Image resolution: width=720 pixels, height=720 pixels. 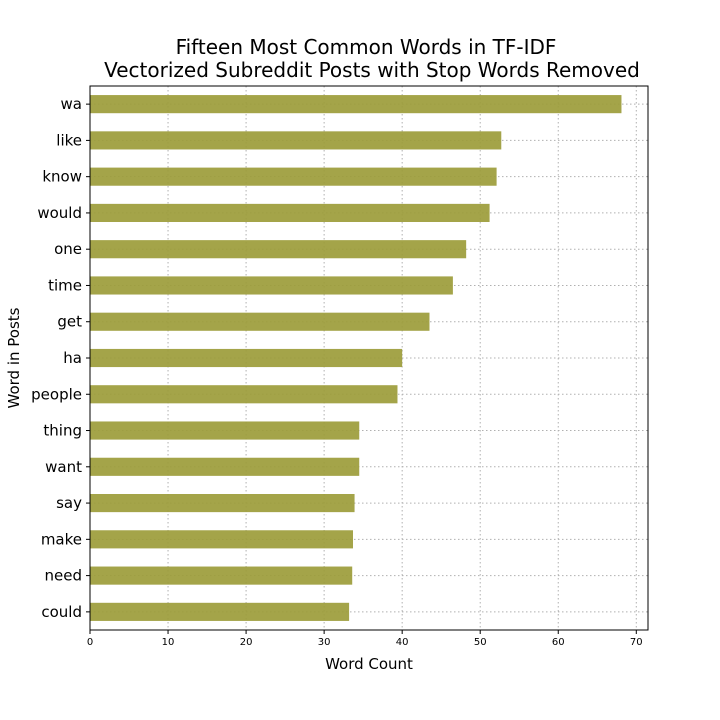 What do you see at coordinates (71, 104) in the screenshot?
I see `y-tick-label: wa` at bounding box center [71, 104].